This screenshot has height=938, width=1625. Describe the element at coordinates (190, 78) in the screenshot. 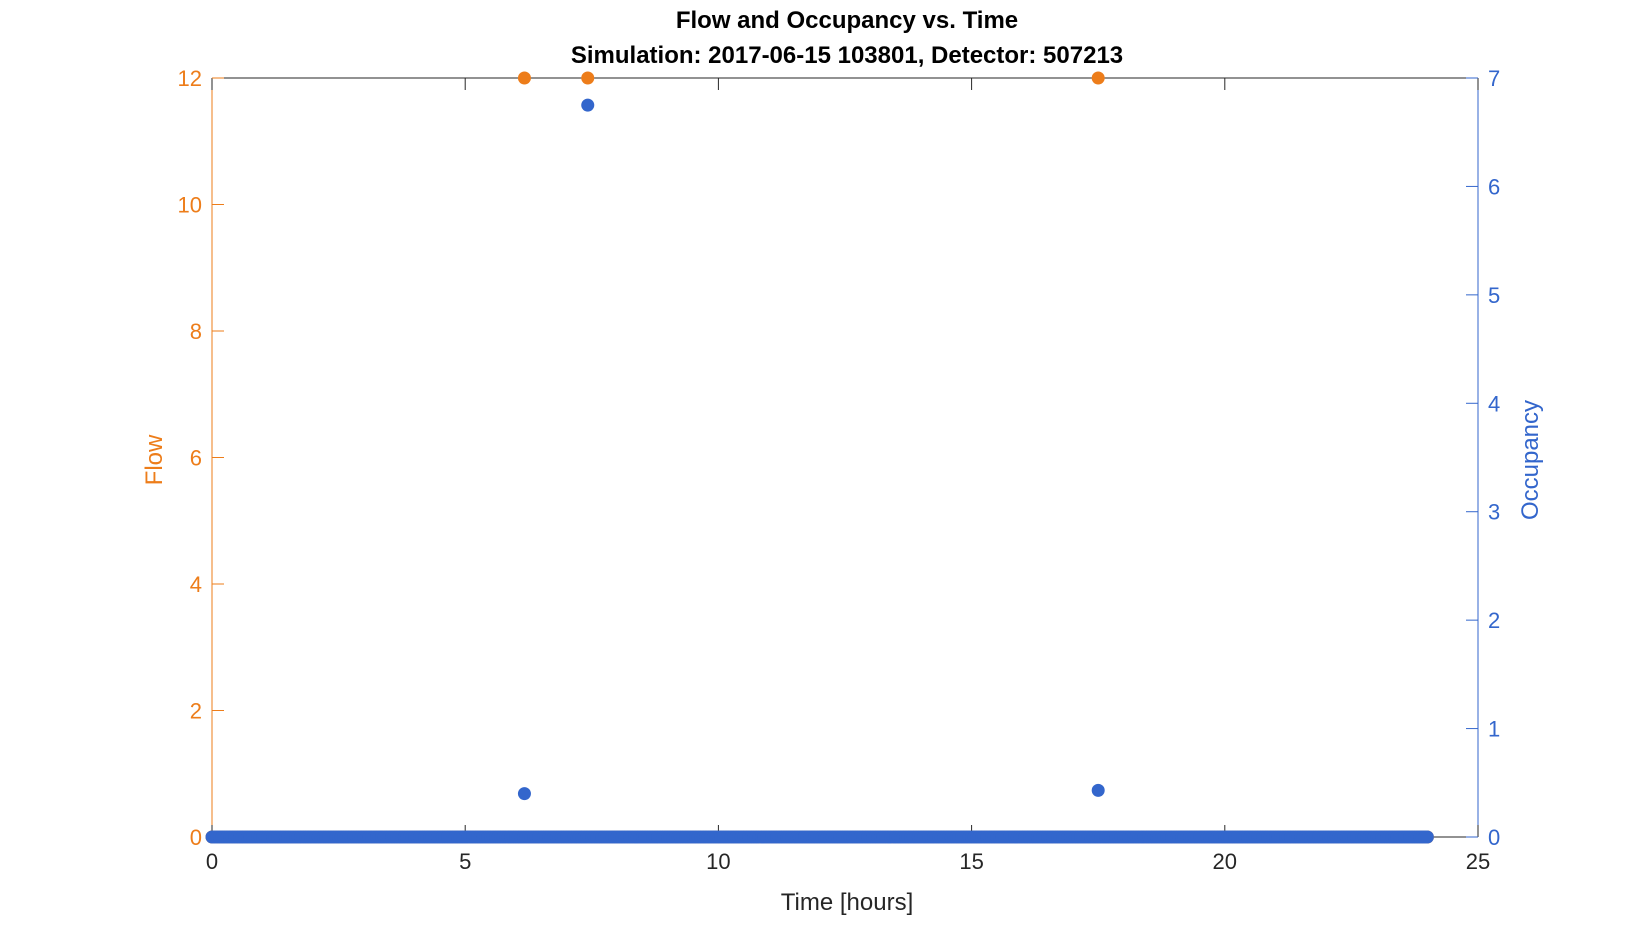

I see `y-left-tick-label: 12` at that location.